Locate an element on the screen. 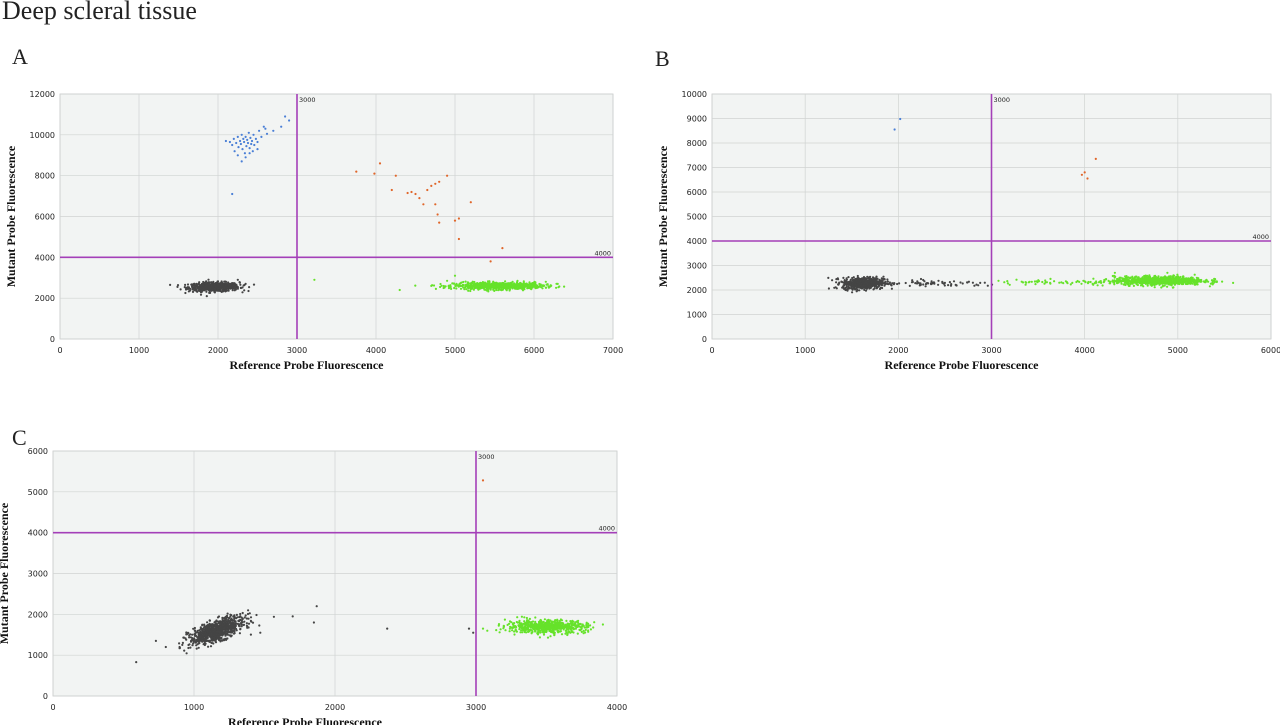 This screenshot has height=725, width=1280. y-tick-label: 12000 is located at coordinates (42, 94).